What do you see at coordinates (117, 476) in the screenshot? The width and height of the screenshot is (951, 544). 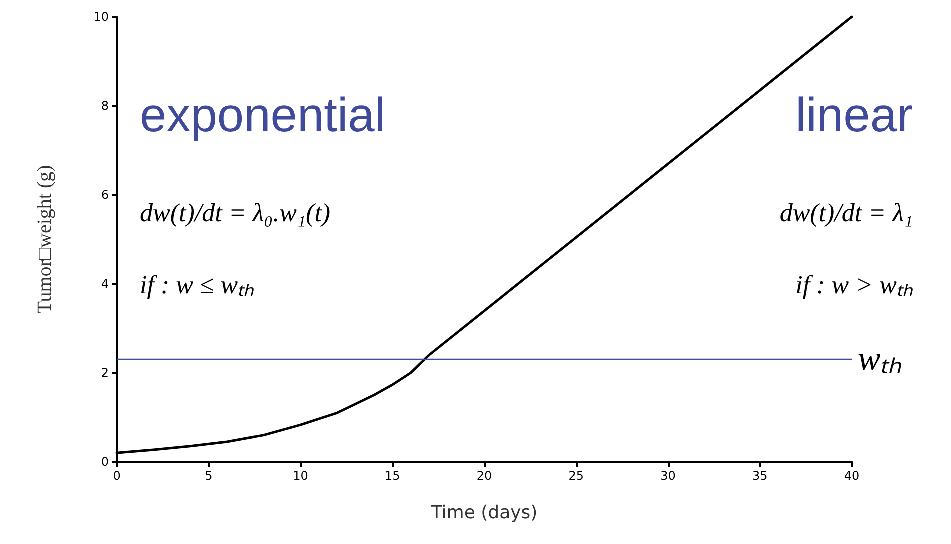 I see `x-tick-label: 0` at bounding box center [117, 476].